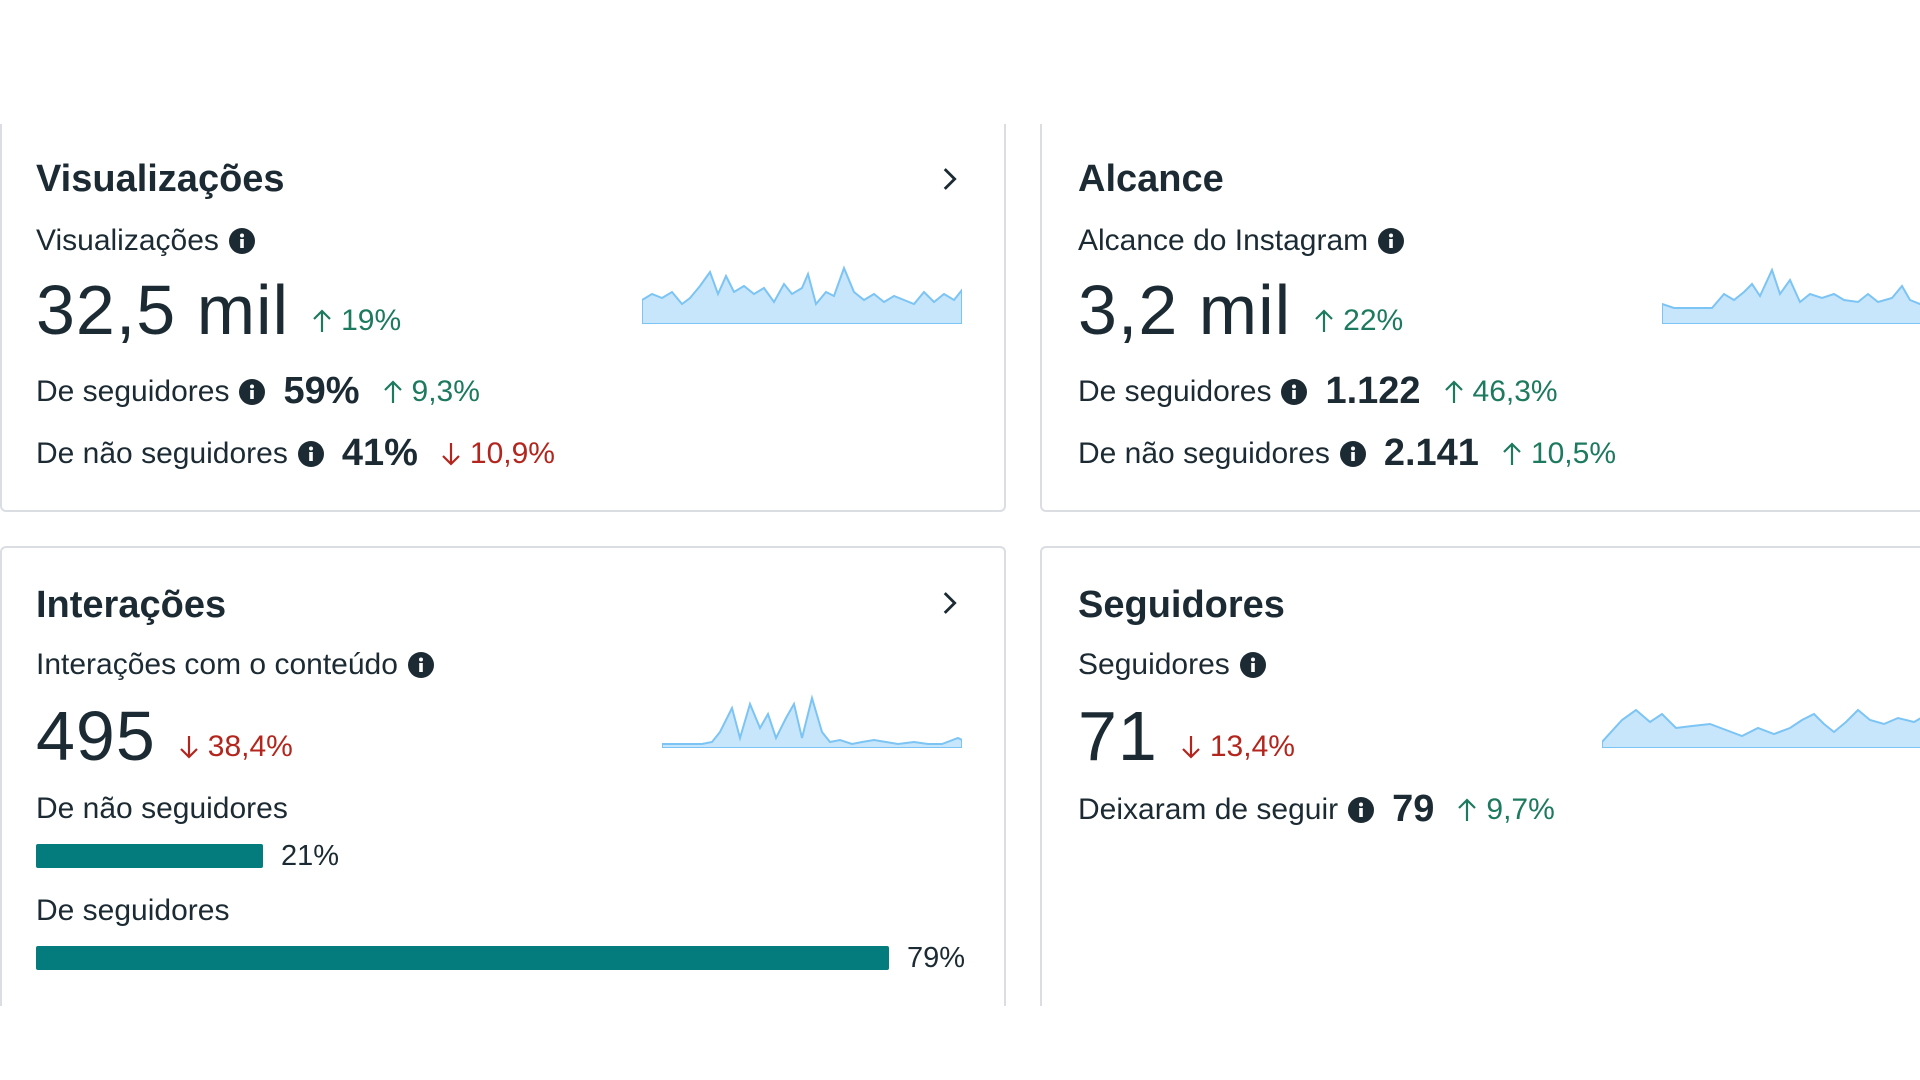 The image size is (1920, 1080). What do you see at coordinates (1208, 809) in the screenshot?
I see `row-label: Deixaram de seguir` at bounding box center [1208, 809].